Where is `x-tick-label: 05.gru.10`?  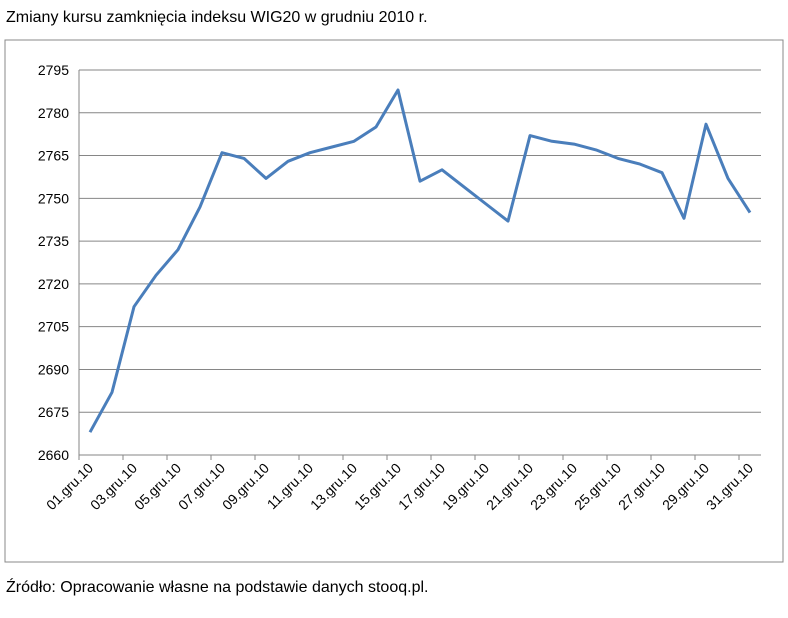
x-tick-label: 05.gru.10 is located at coordinates (157, 486).